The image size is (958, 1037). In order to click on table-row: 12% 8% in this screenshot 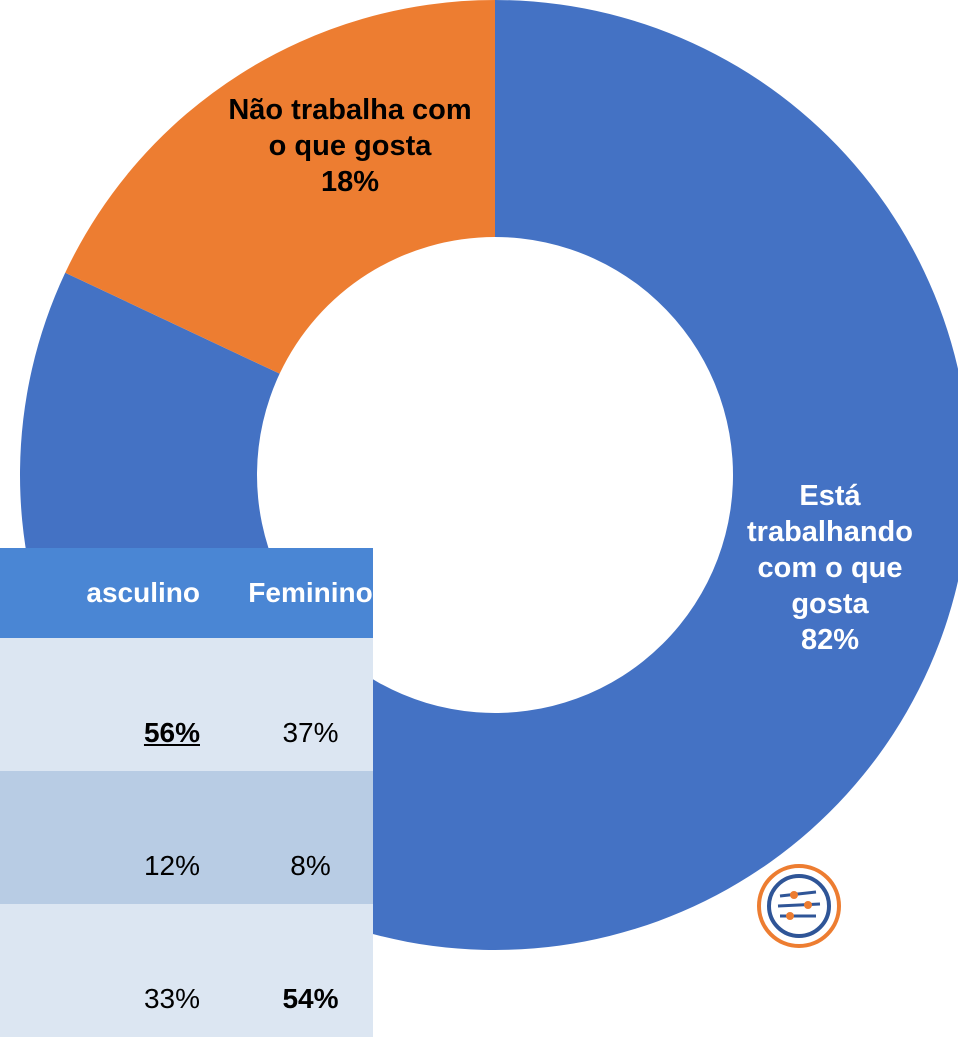, I will do `click(186, 837)`.